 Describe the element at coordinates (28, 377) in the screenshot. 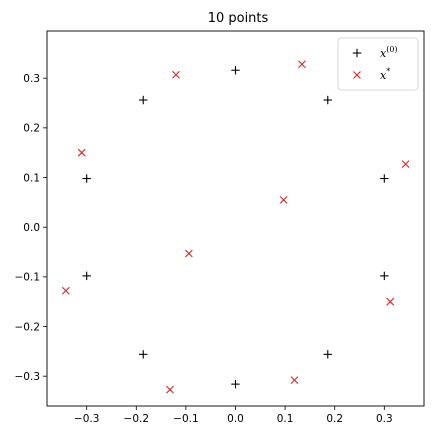

I see `y-tick-label: −0.3` at that location.